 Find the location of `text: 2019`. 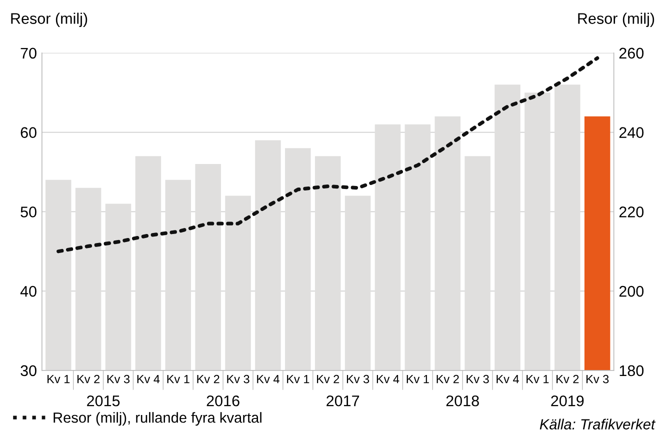

text: 2019 is located at coordinates (567, 400).